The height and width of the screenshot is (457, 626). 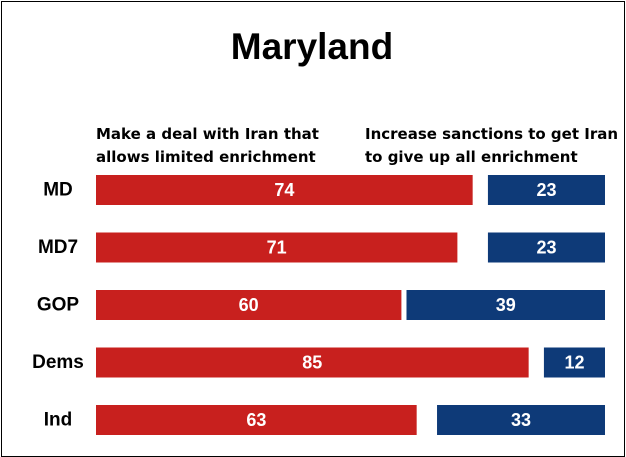 What do you see at coordinates (574, 363) in the screenshot?
I see `value-label-sanctions-dems: 12` at bounding box center [574, 363].